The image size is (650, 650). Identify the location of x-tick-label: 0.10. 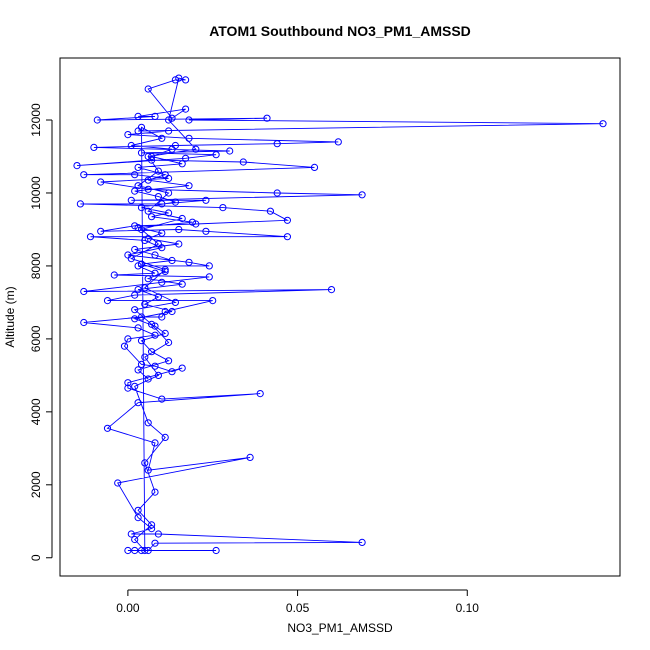
(468, 608).